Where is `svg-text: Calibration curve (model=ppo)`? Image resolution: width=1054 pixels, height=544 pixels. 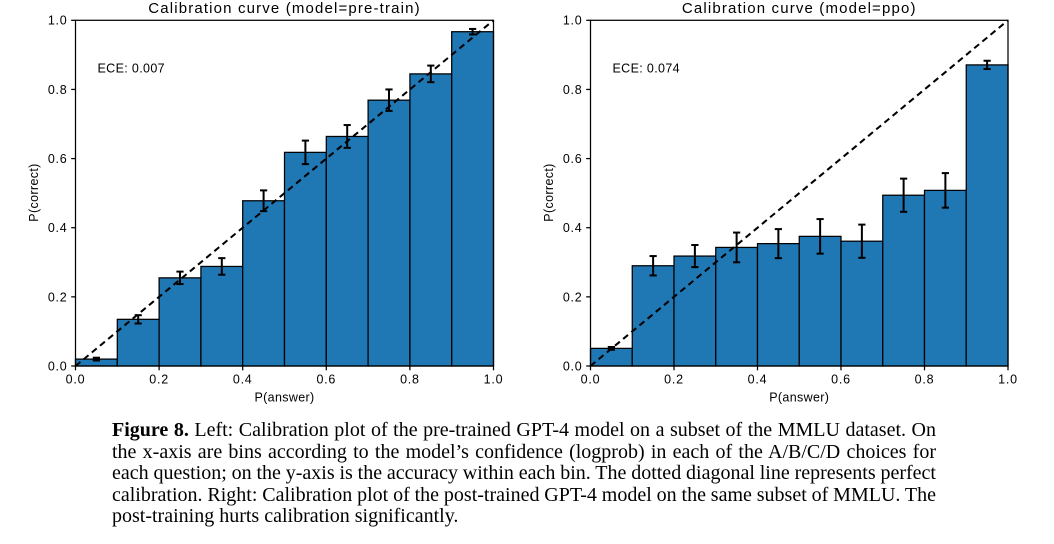 svg-text: Calibration curve (model=ppo) is located at coordinates (799, 8).